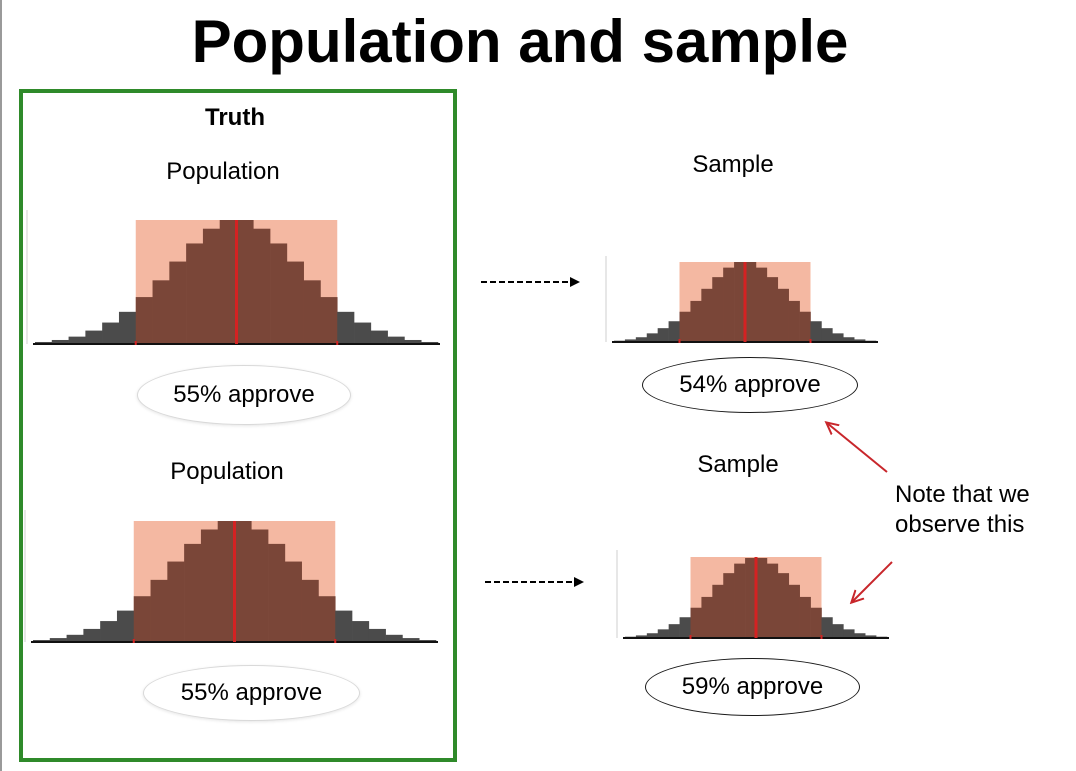  Describe the element at coordinates (1, 385) in the screenshot. I see `slide-left-edge` at that location.